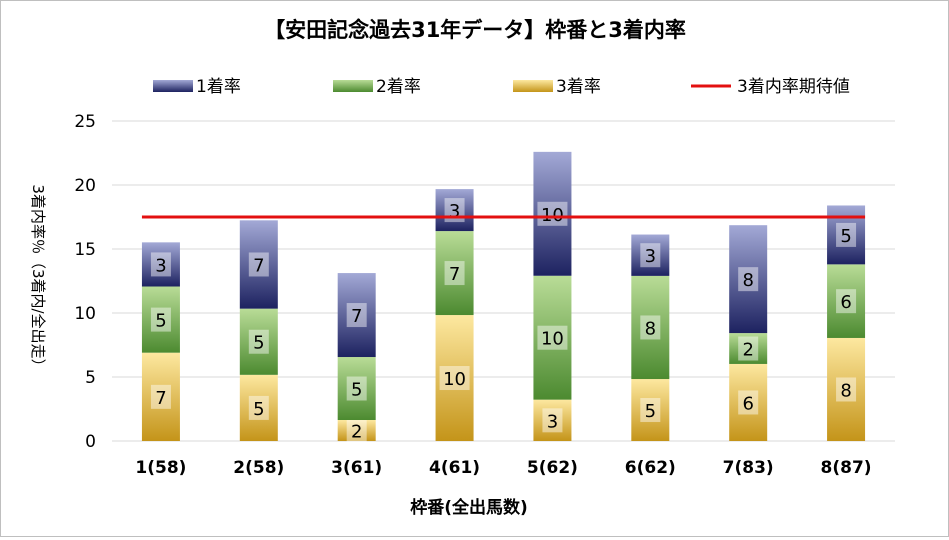 Image resolution: width=949 pixels, height=540 pixels. I want to click on legend-item: 2着率, so click(377, 87).